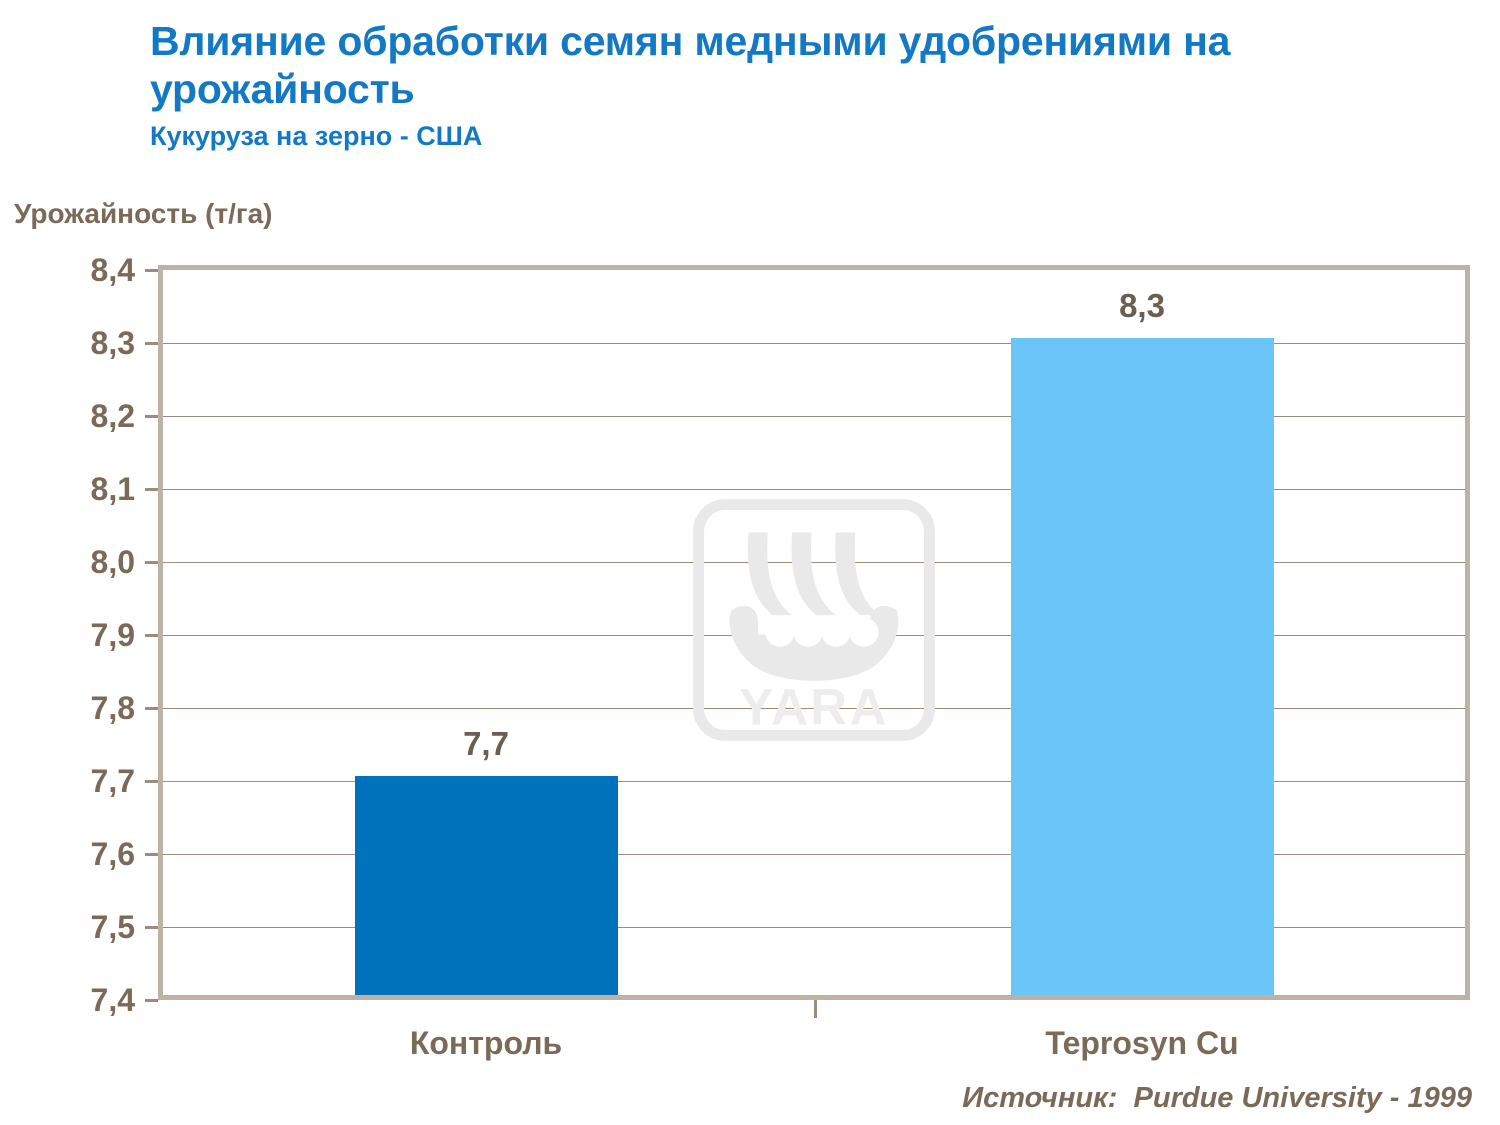  What do you see at coordinates (1217, 1098) in the screenshot?
I see `source-note: Источник: Purdue University - 1999` at bounding box center [1217, 1098].